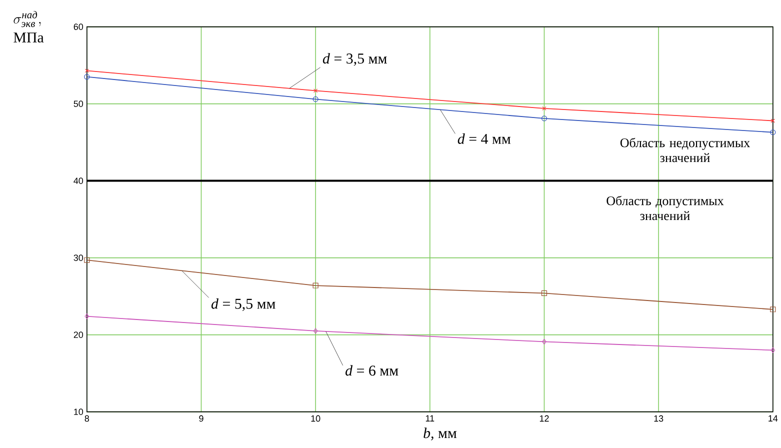 This screenshot has width=781, height=448. Describe the element at coordinates (315, 418) in the screenshot. I see `x-tick-label: 10` at that location.